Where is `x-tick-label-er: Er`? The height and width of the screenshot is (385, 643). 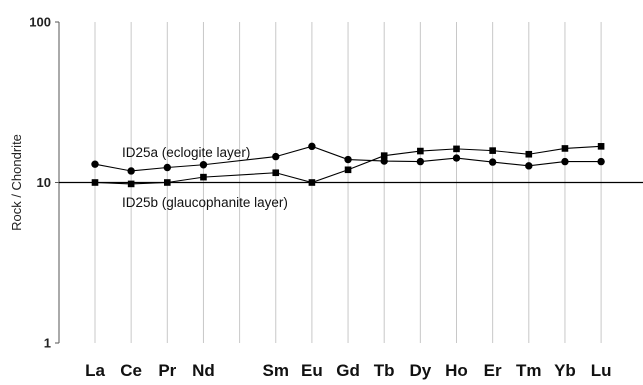 x-tick-label-er: Er is located at coordinates (493, 370).